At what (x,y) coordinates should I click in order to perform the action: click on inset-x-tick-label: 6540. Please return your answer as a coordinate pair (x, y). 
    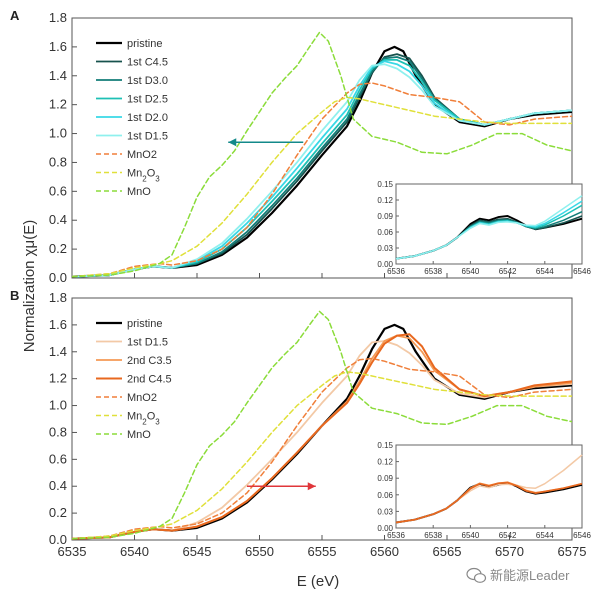
    Looking at the image, I should click on (471, 271).